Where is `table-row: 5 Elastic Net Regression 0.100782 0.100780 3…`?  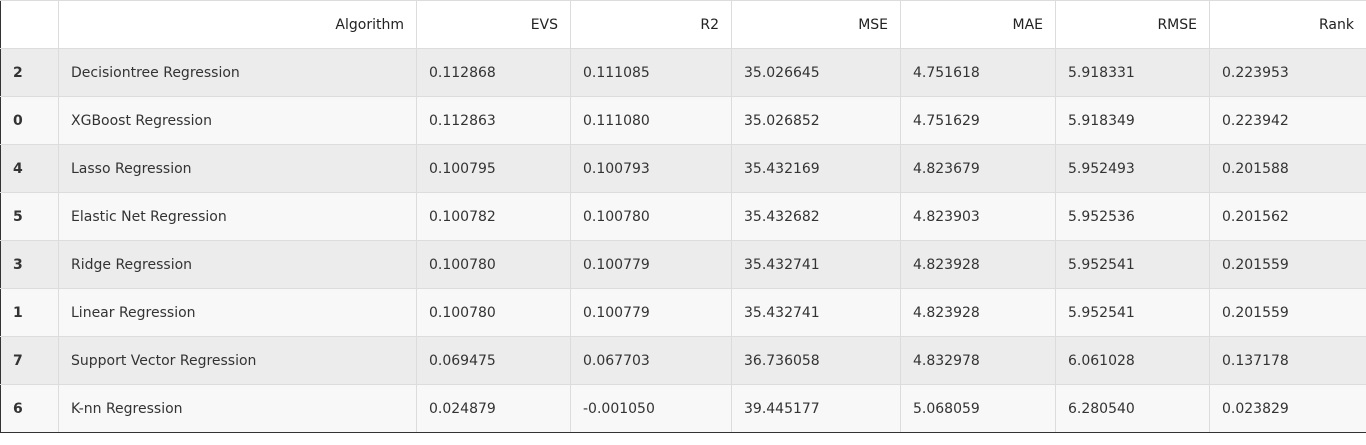
table-row: 5 Elastic Net Regression 0.100782 0.100780 3… is located at coordinates (683, 216).